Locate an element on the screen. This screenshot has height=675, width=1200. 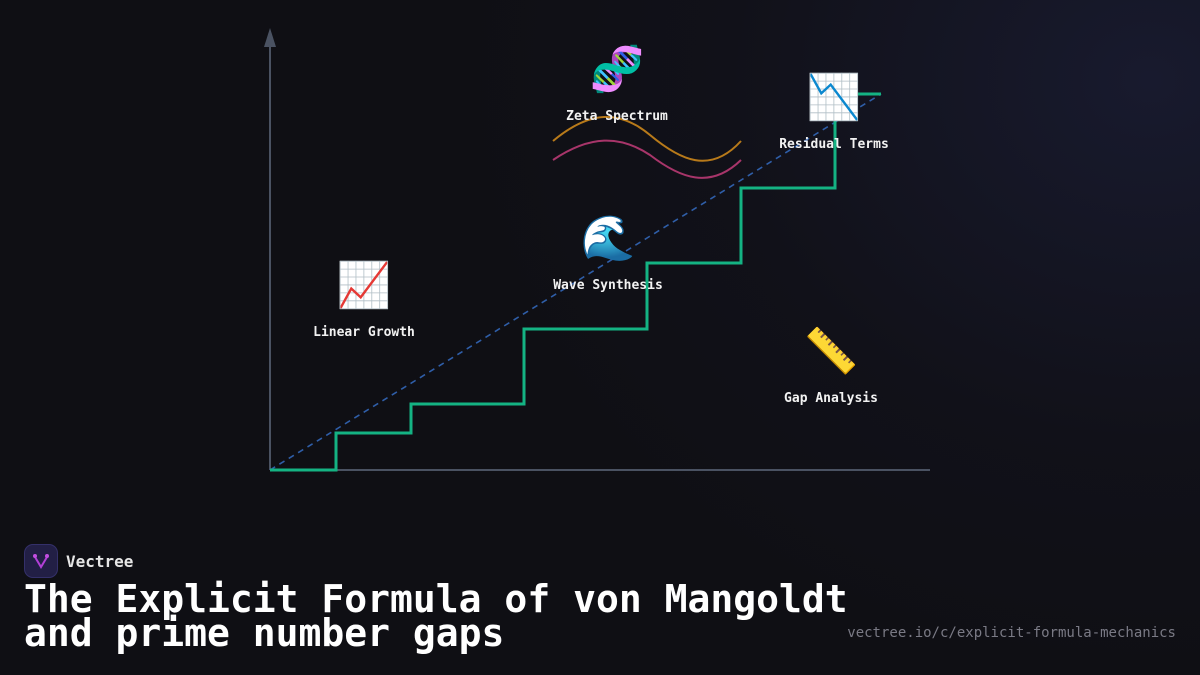
node-gap-analysis: 📏 Gap Analysis is located at coordinates (831, 366).